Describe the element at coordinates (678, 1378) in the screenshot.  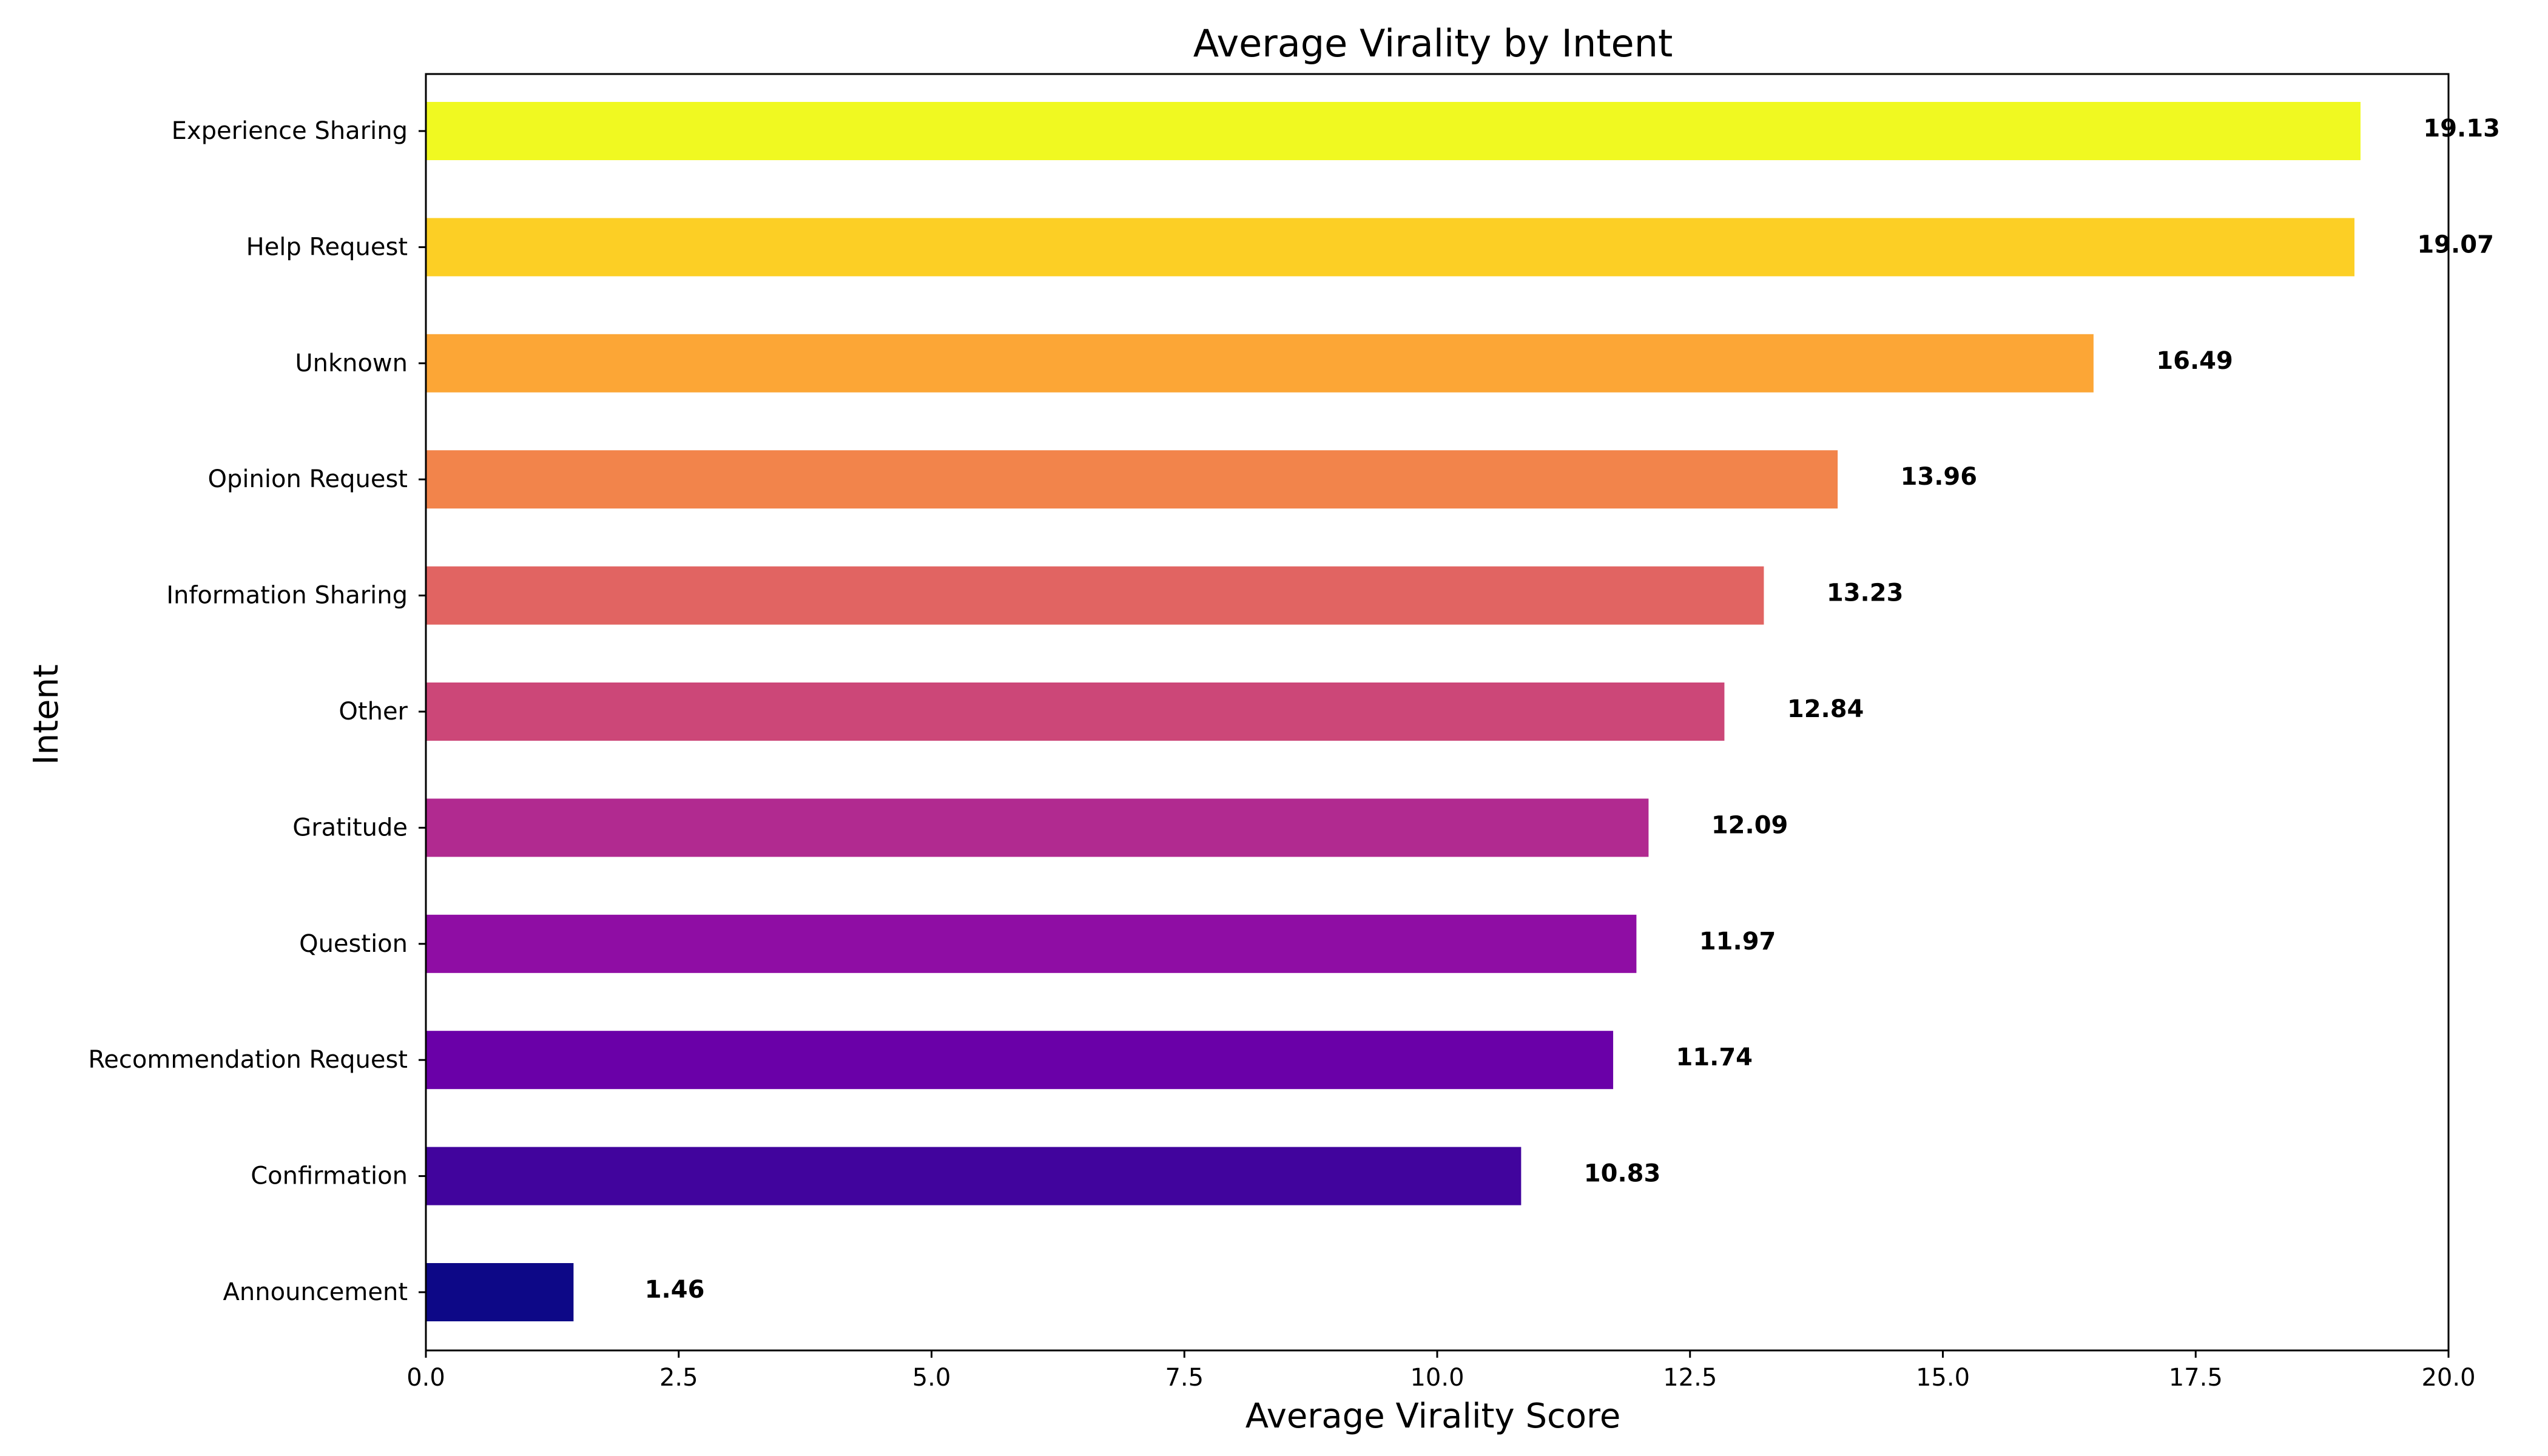
I see `x-tick-label: 2.5` at that location.